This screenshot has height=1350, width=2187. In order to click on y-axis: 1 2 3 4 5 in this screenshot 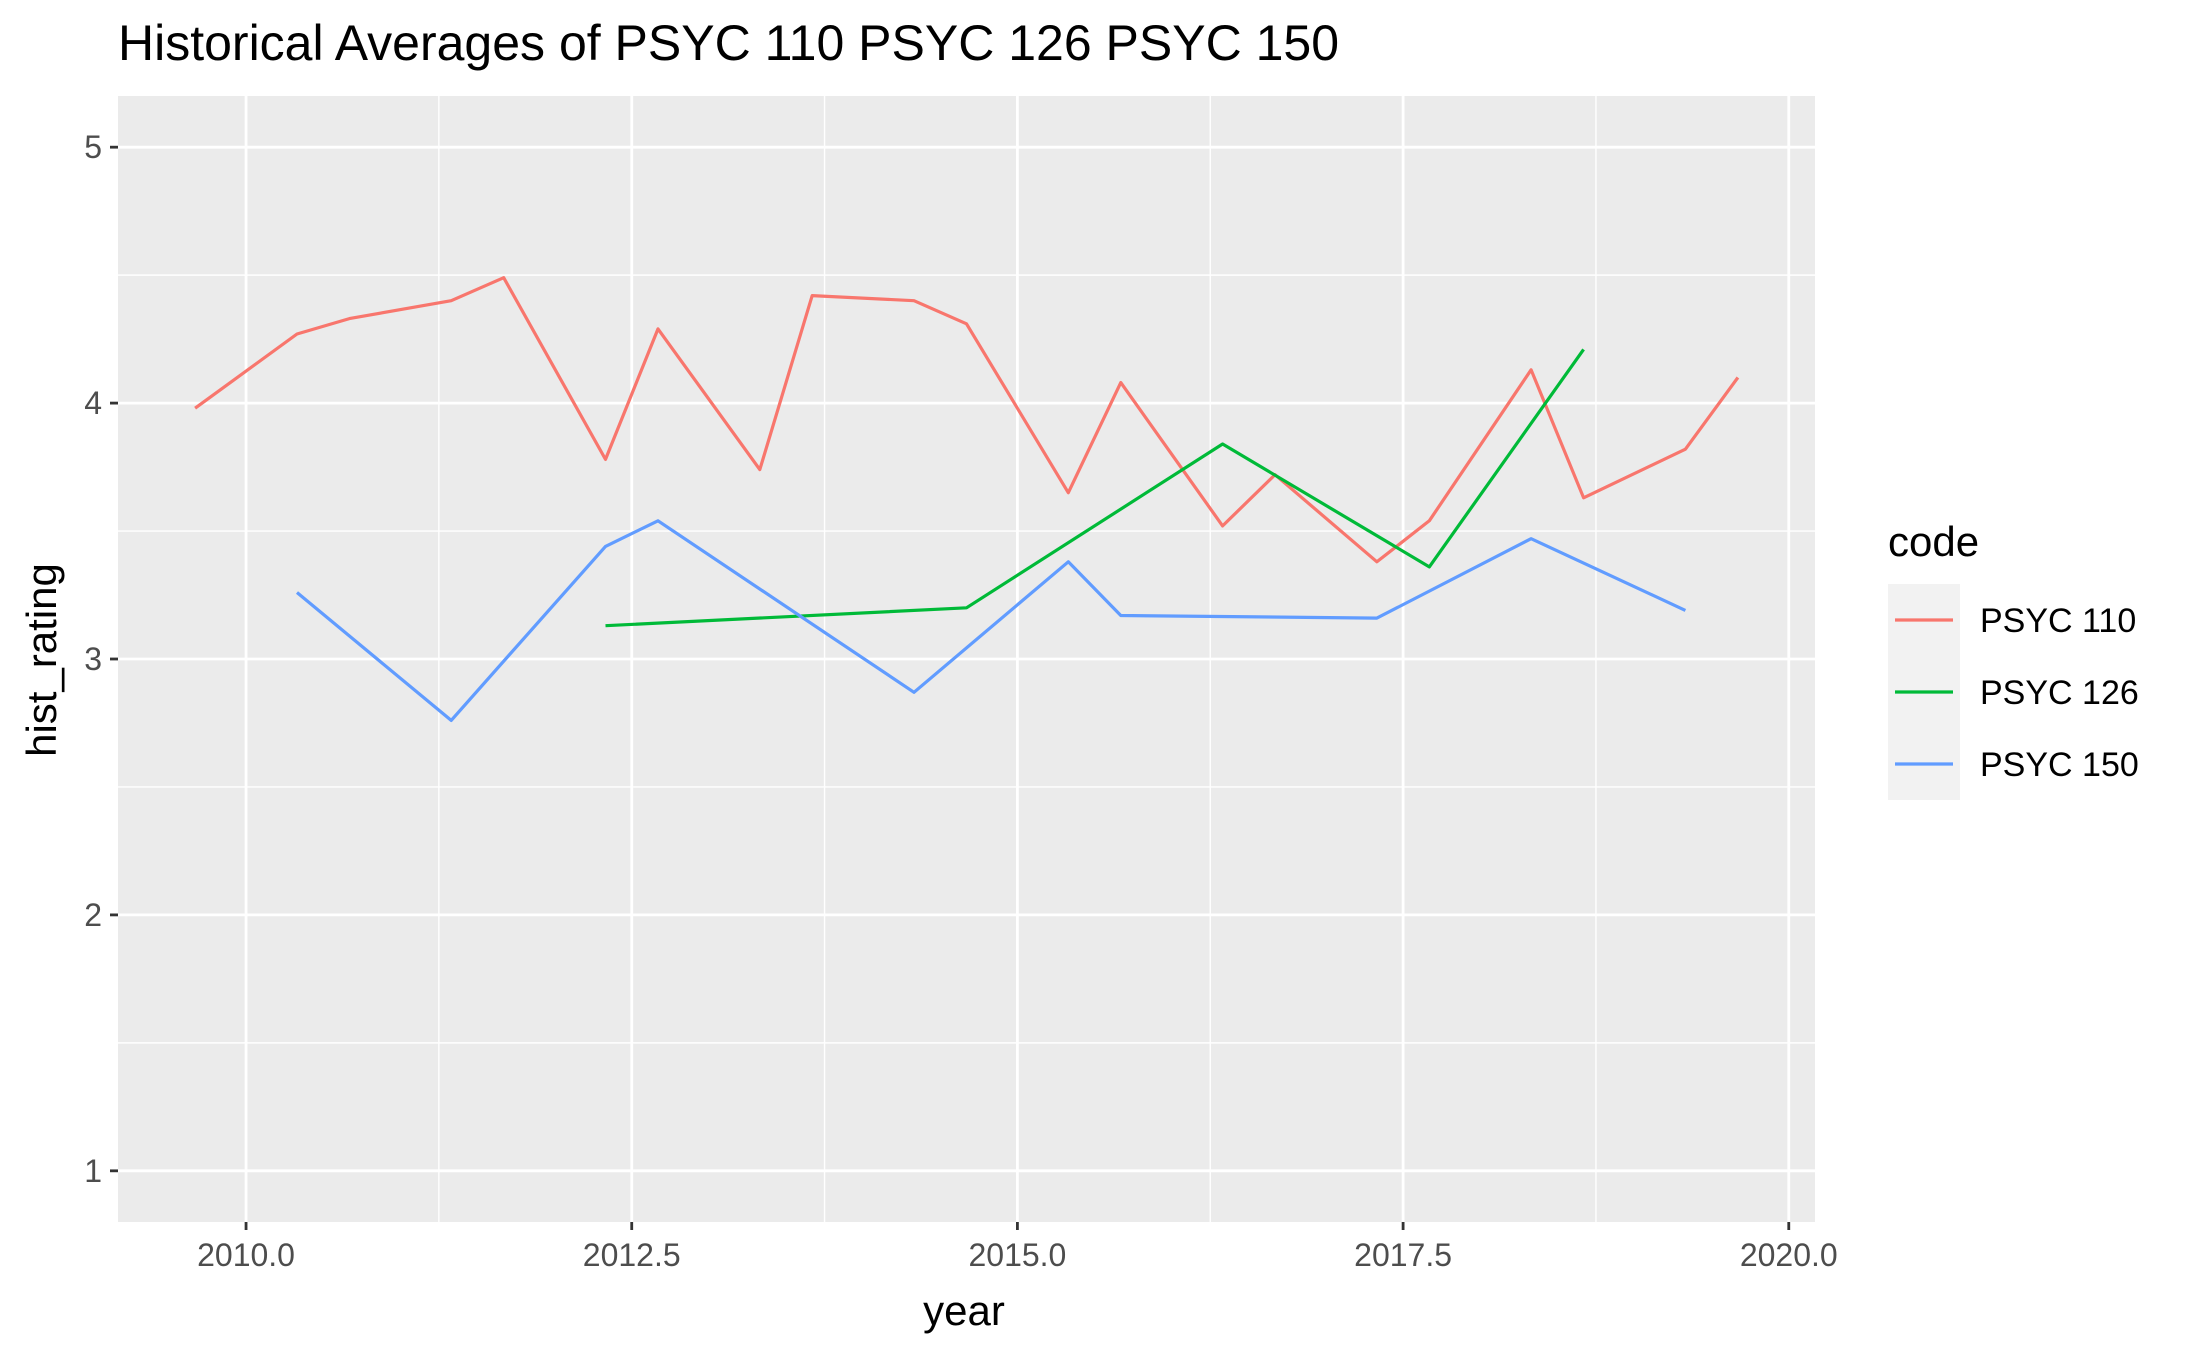, I will do `click(101, 659)`.